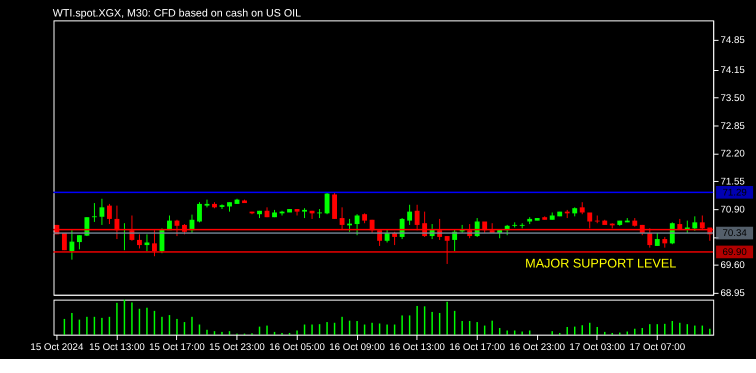  Describe the element at coordinates (733, 98) in the screenshot. I see `y-tick-label: 73.50` at that location.